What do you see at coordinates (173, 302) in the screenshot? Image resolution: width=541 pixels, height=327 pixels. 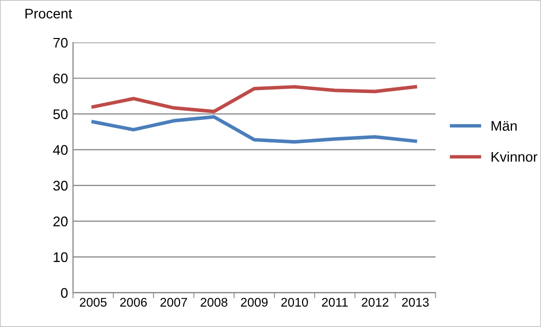 I see `x-tick-label: 2007` at bounding box center [173, 302].